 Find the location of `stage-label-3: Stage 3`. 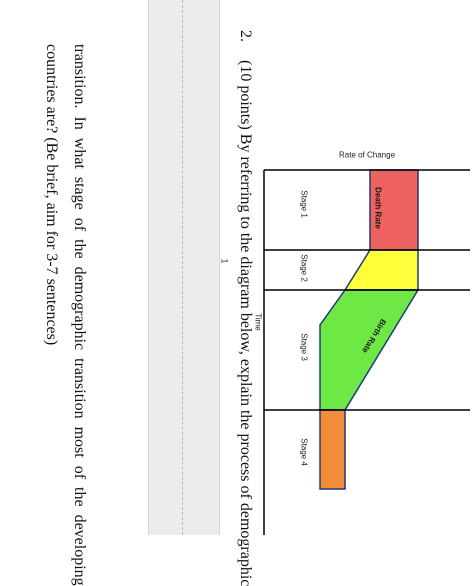

stage-label-3: Stage 3 is located at coordinates (304, 347).